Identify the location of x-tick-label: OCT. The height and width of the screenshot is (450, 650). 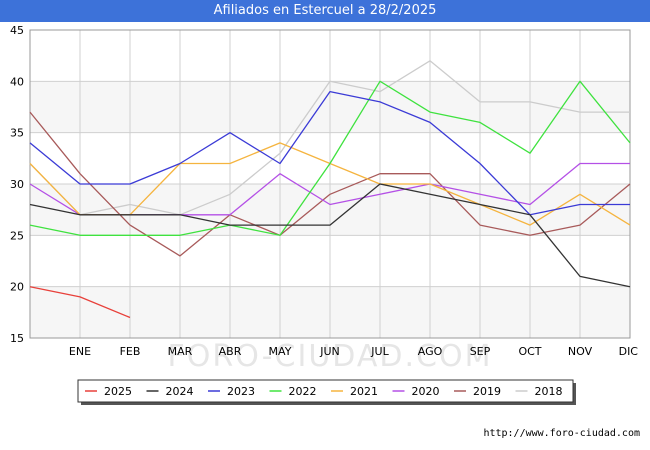
(529, 351).